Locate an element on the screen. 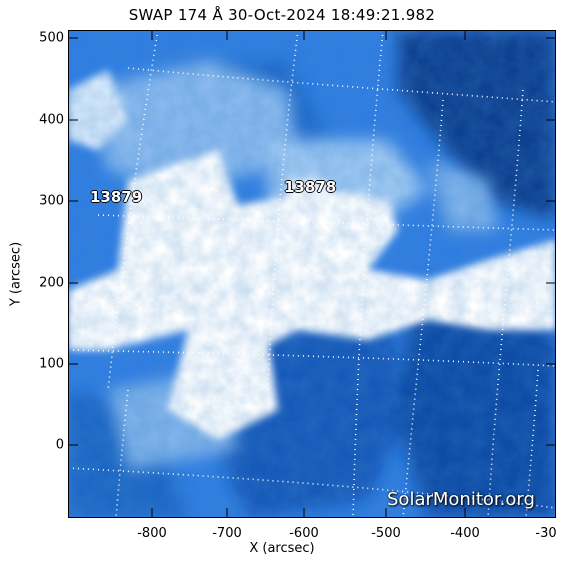 Image resolution: width=564 pixels, height=564 pixels. y-axis-title: Y (arcsec) is located at coordinates (16, 274).